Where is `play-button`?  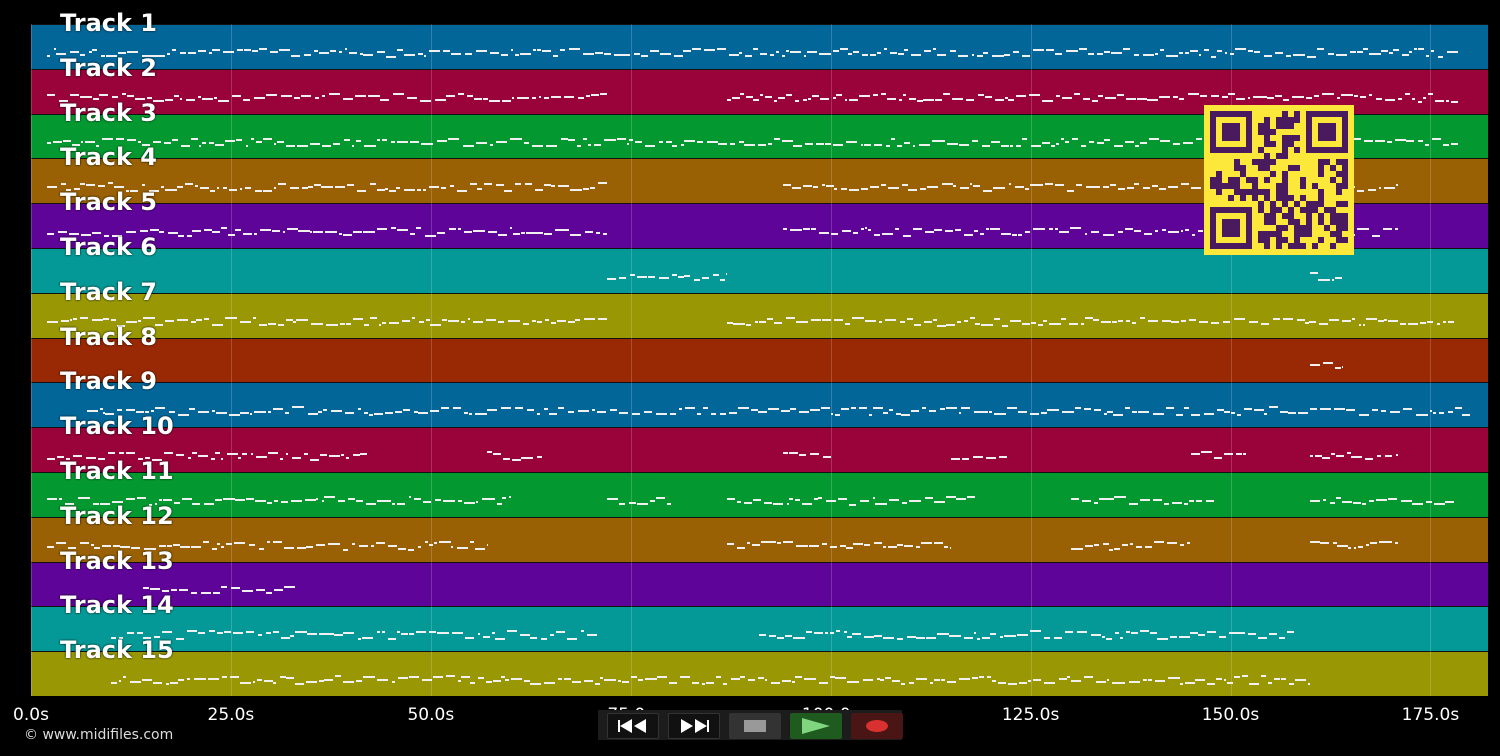 play-button is located at coordinates (816, 726).